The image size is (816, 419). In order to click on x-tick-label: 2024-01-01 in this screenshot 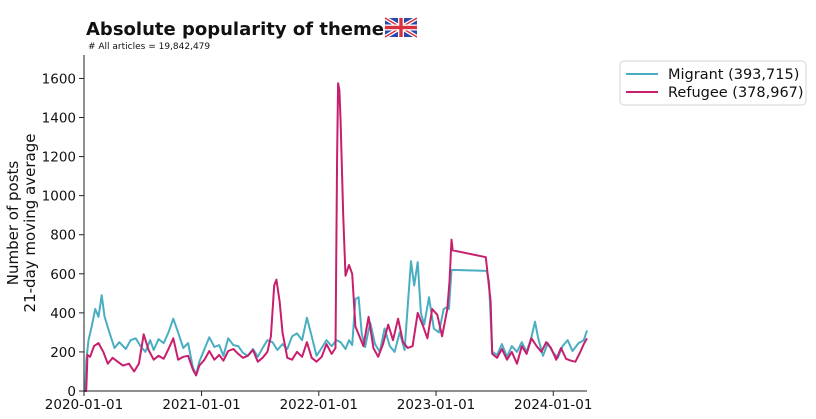, I will do `click(553, 405)`.